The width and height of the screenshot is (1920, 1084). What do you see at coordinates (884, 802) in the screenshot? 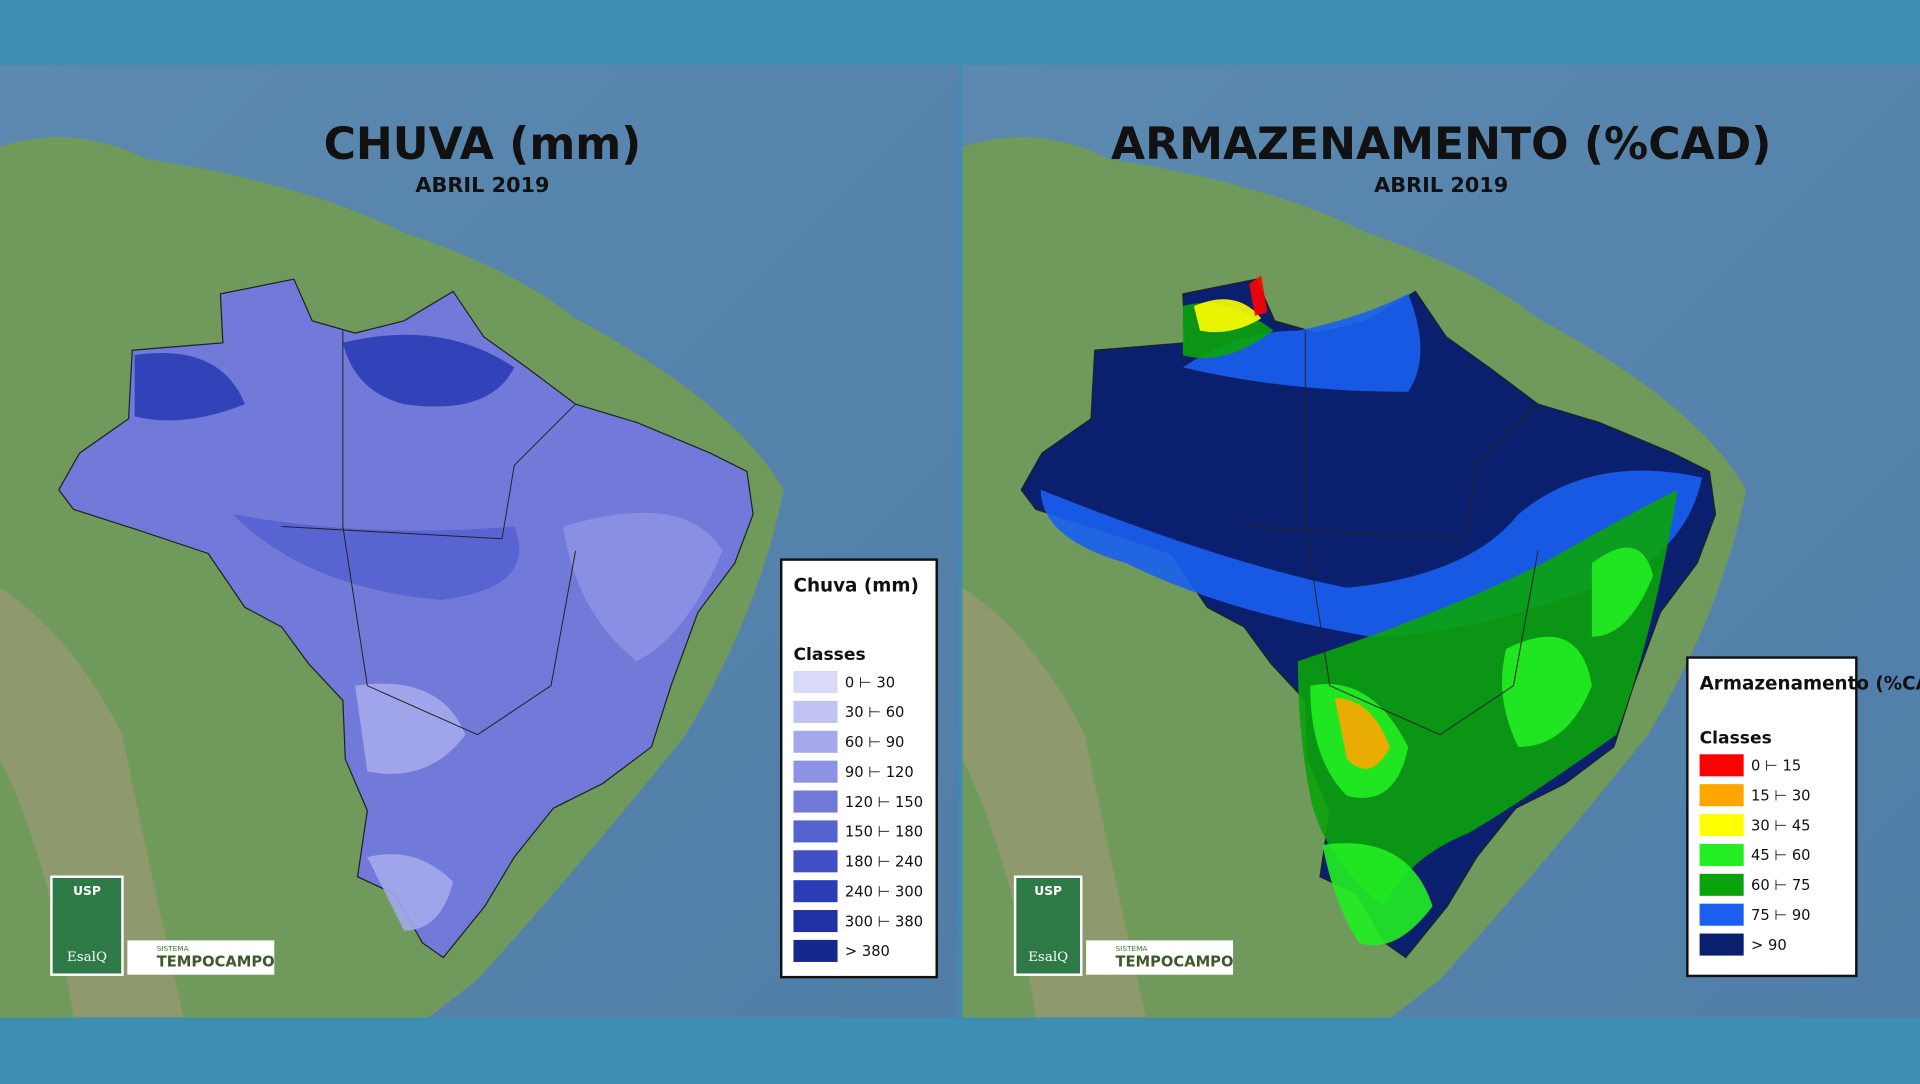
I see `legend-label: 120 ⊢ 150` at bounding box center [884, 802].